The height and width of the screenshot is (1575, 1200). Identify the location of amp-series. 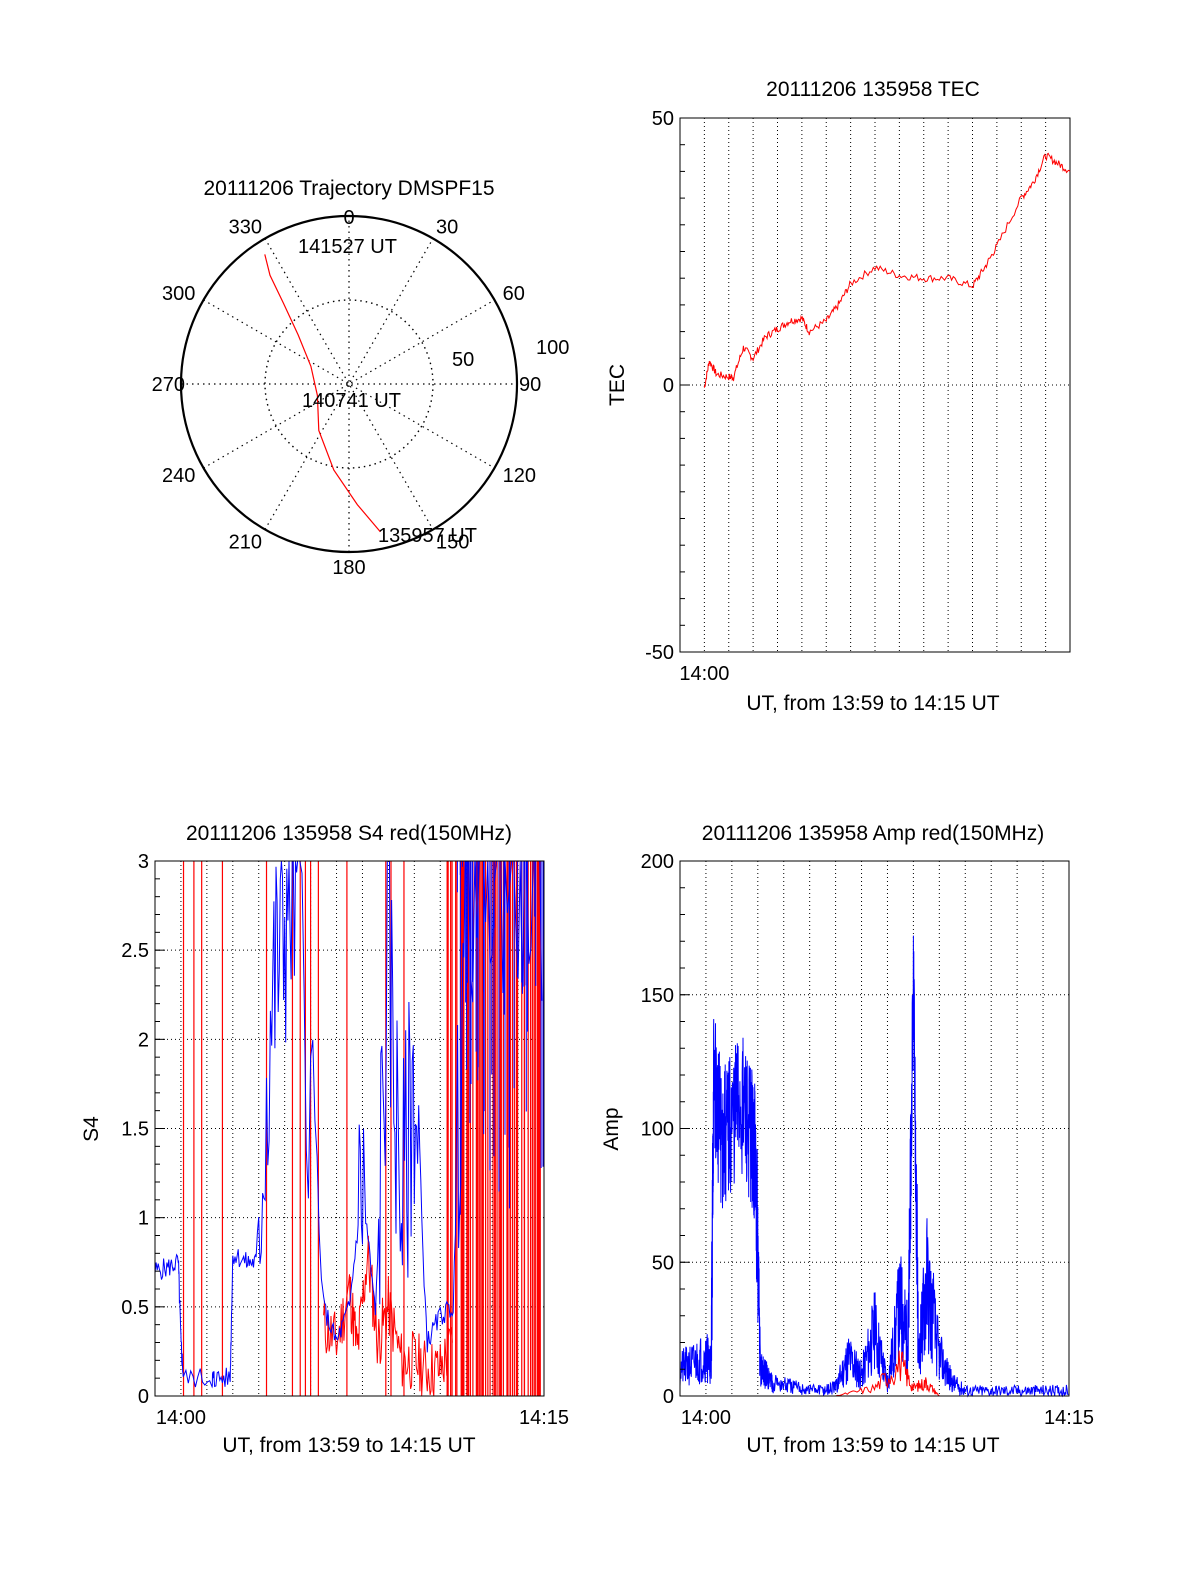
(874, 1166).